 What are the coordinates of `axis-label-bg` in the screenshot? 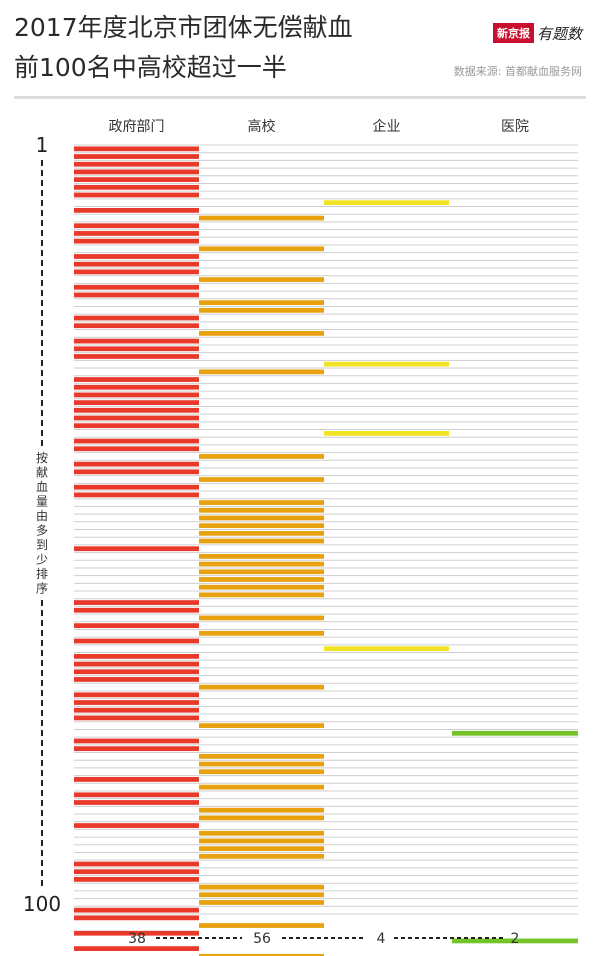 It's located at (42, 523).